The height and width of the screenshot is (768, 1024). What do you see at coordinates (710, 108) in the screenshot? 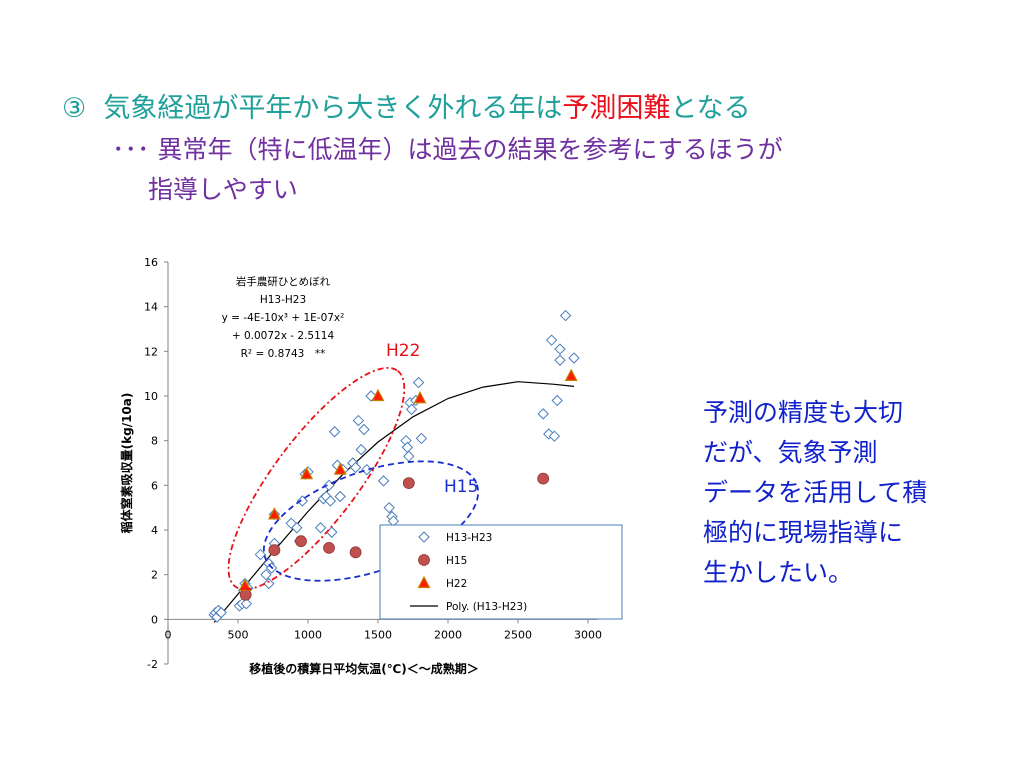
I see `title-text-end: となる` at bounding box center [710, 108].